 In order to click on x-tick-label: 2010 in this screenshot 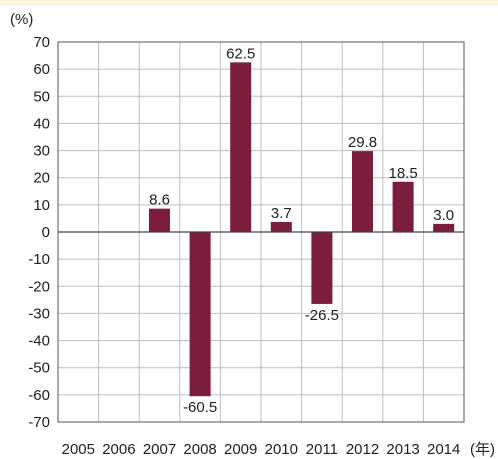, I will do `click(281, 449)`.